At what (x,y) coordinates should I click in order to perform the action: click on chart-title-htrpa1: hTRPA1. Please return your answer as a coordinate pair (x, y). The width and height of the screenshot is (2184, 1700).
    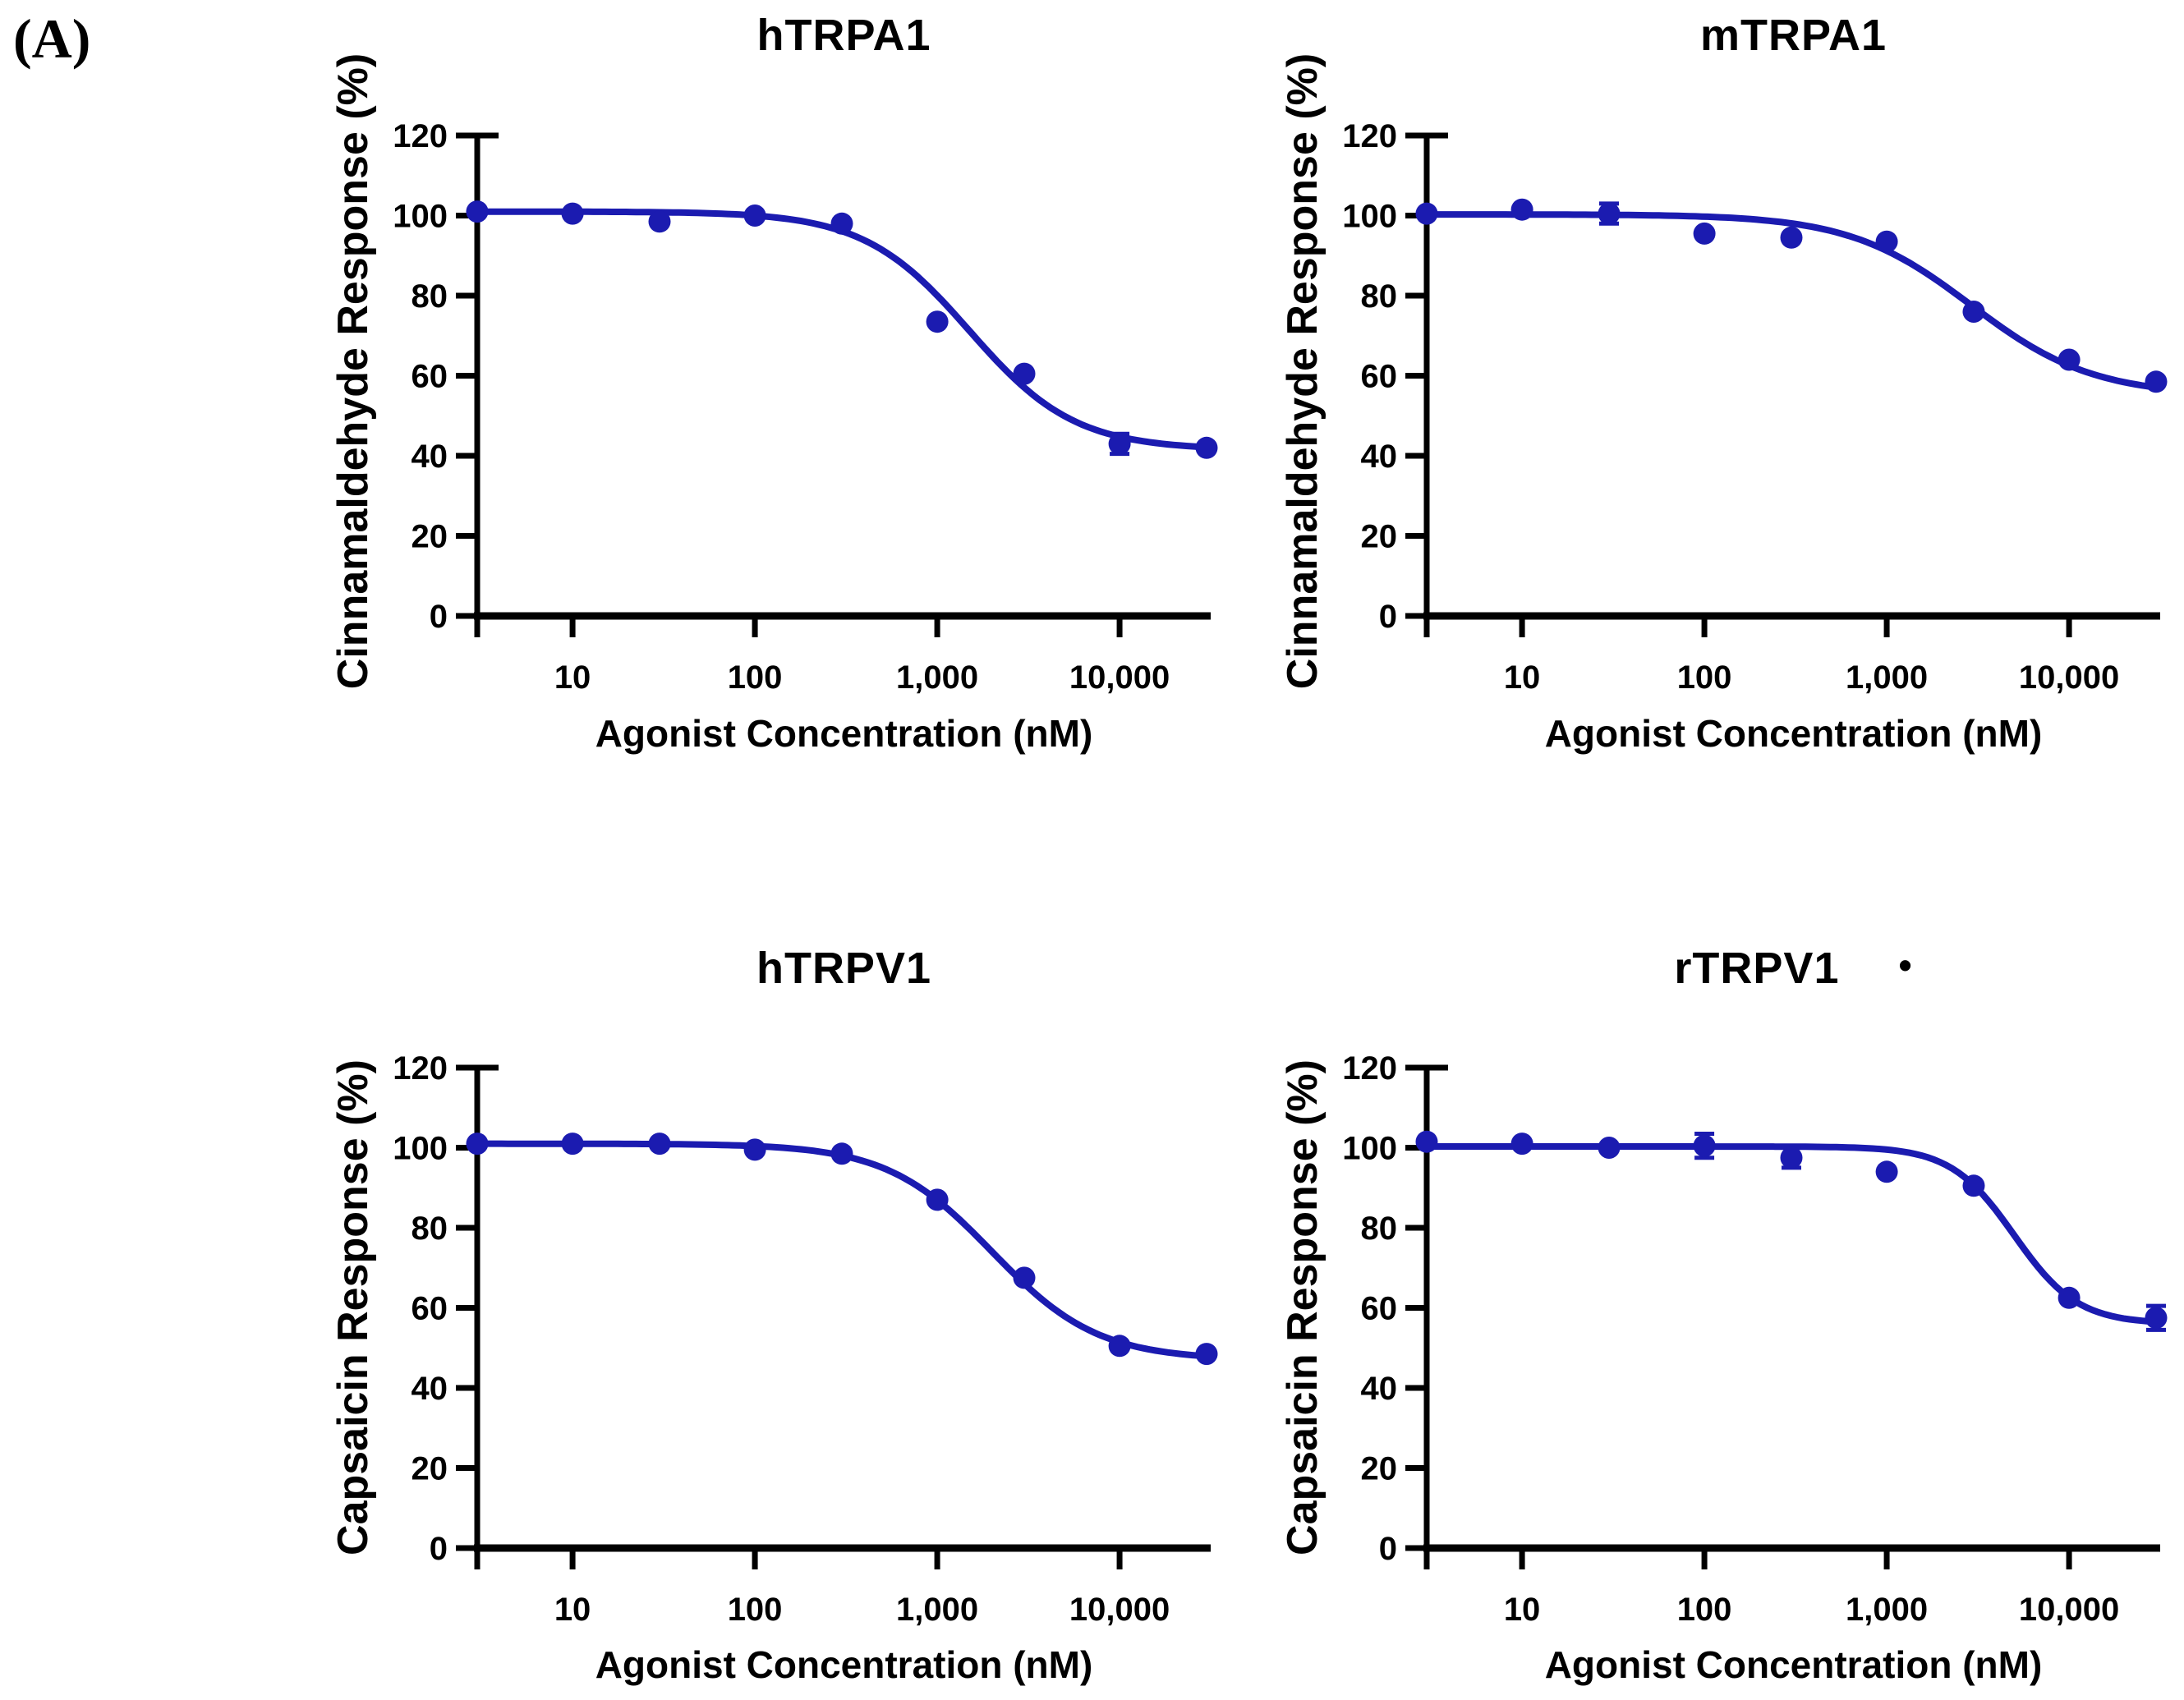
    Looking at the image, I should click on (844, 35).